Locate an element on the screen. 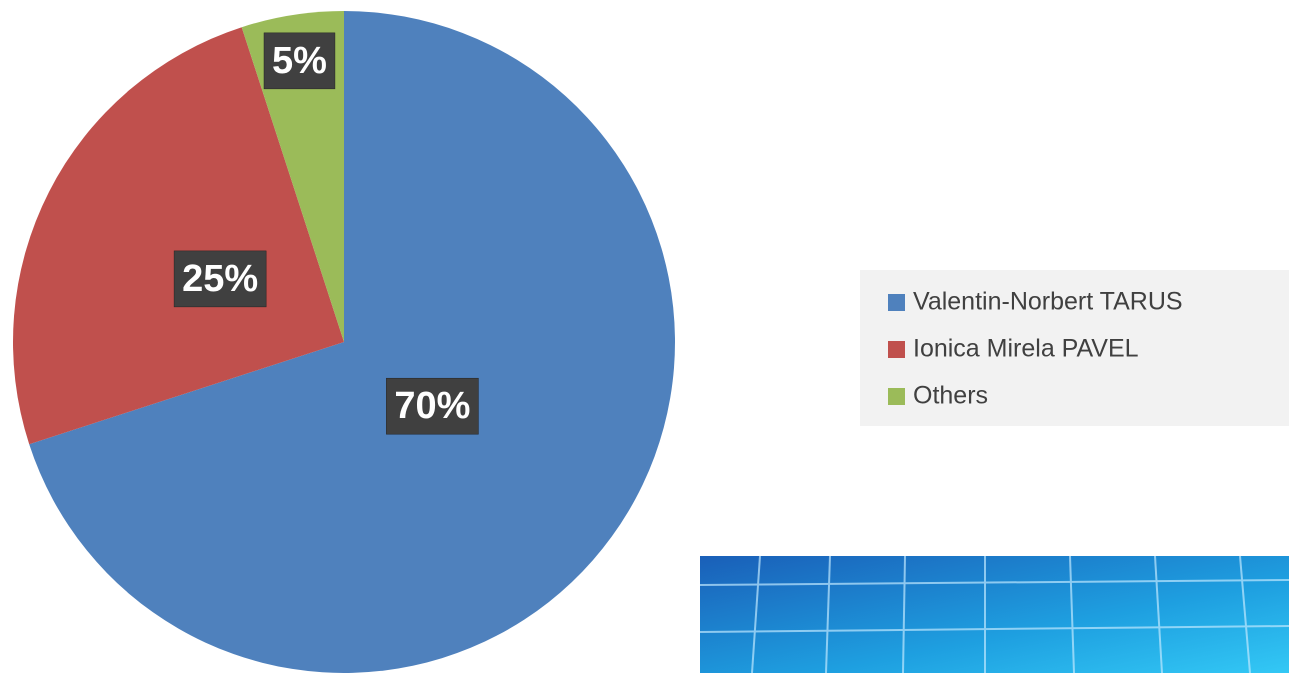 This screenshot has width=1289, height=673. data-labels: 70% 25% 5% is located at coordinates (326, 233).